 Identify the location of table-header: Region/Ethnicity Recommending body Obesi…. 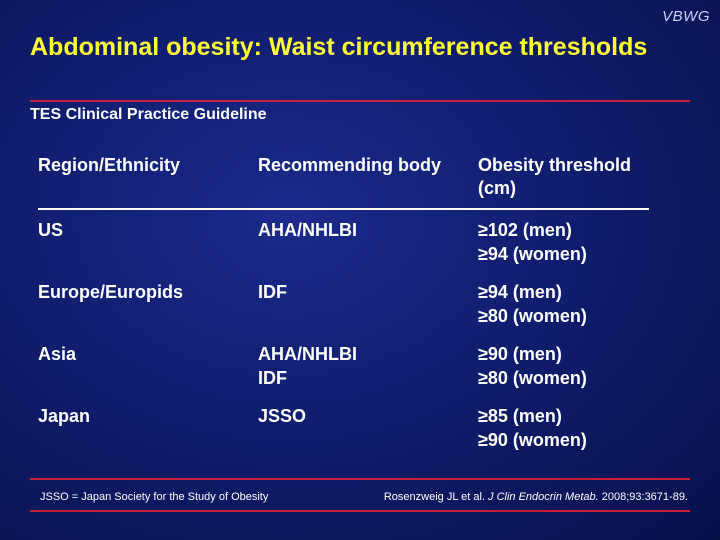
(344, 181).